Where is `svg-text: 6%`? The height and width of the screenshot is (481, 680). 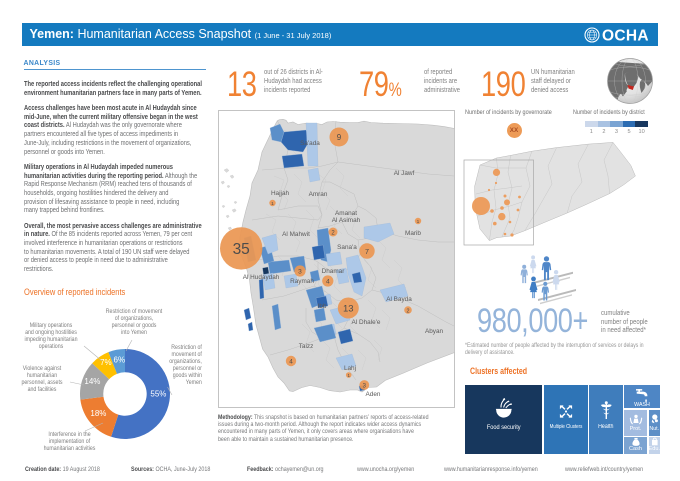
svg-text: 6% is located at coordinates (119, 359).